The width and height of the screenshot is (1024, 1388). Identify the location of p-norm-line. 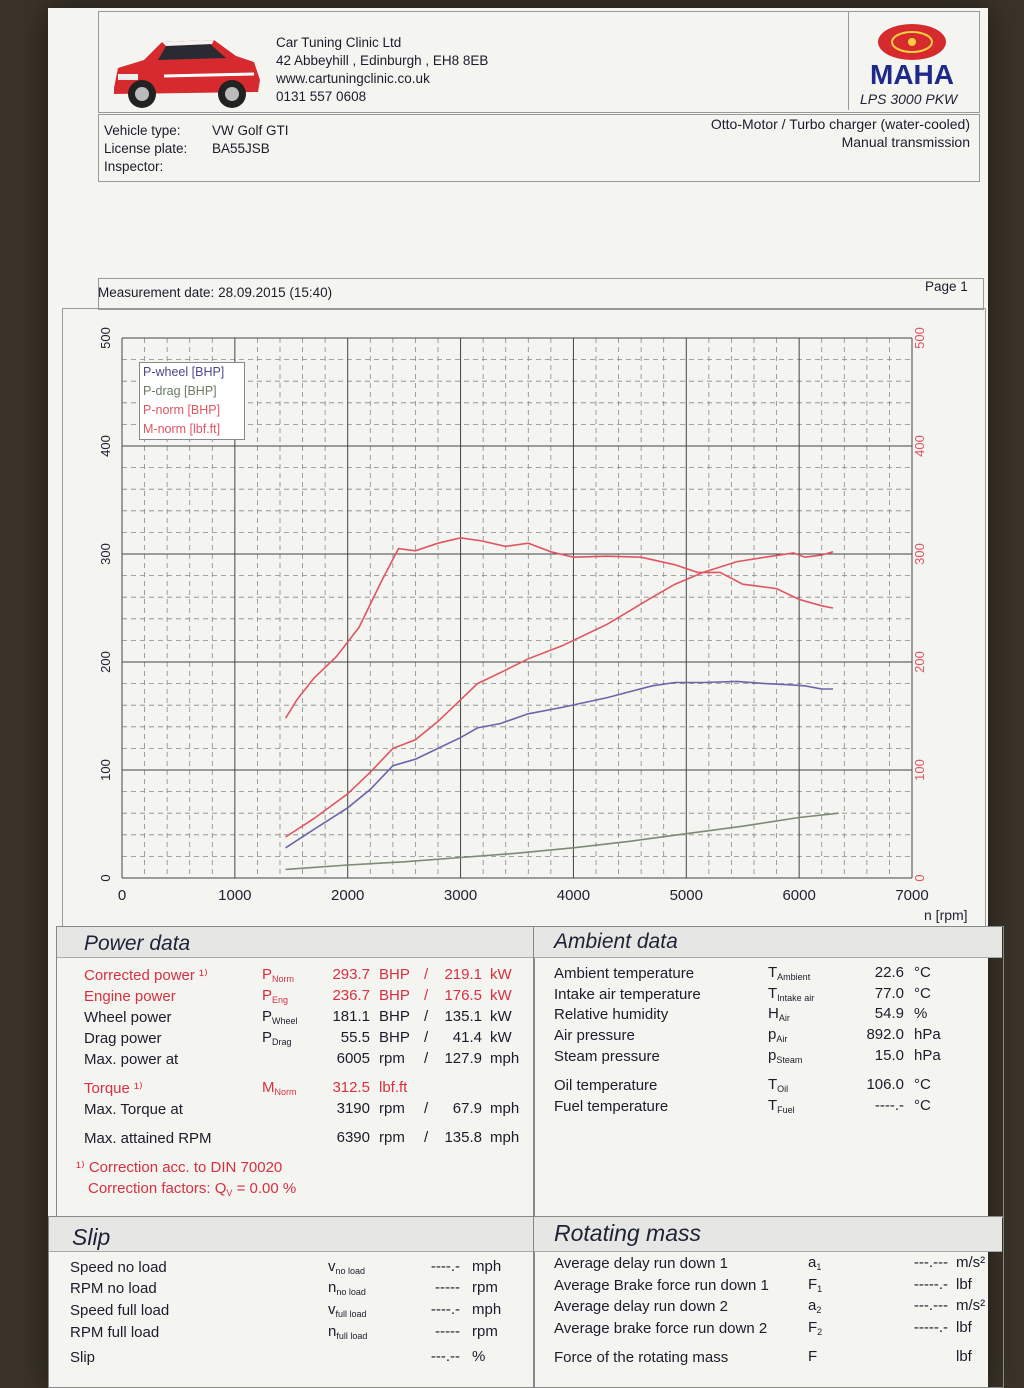
(559, 694).